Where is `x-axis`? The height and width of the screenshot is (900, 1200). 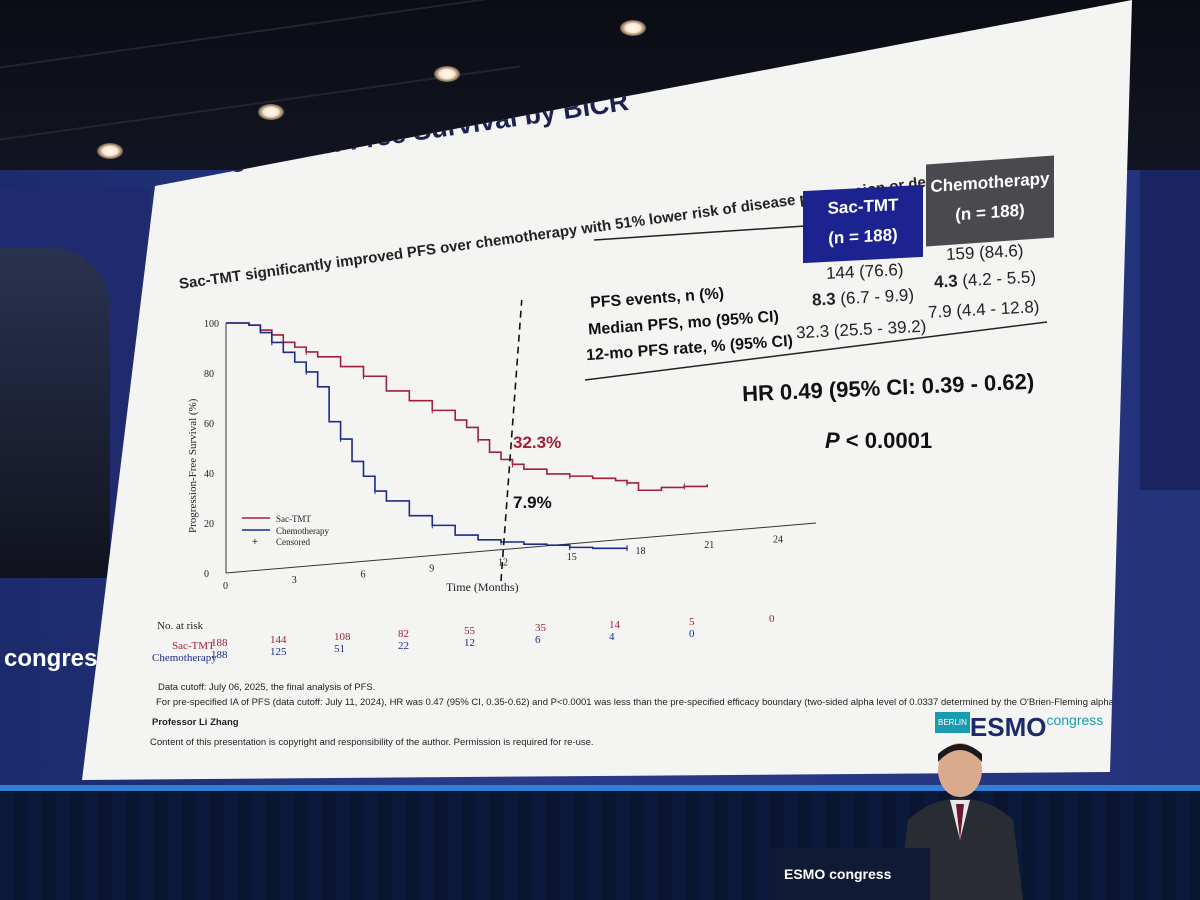 x-axis is located at coordinates (521, 548).